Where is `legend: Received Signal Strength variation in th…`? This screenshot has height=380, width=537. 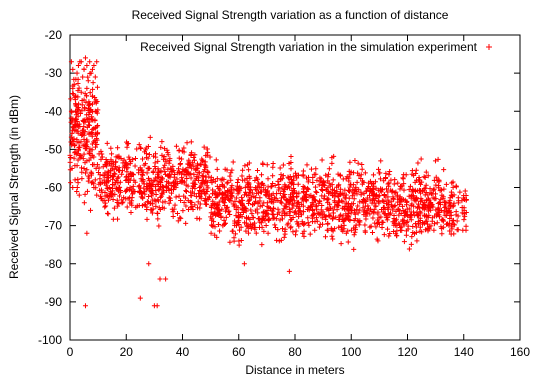
legend: Received Signal Strength variation in th… is located at coordinates (316, 47).